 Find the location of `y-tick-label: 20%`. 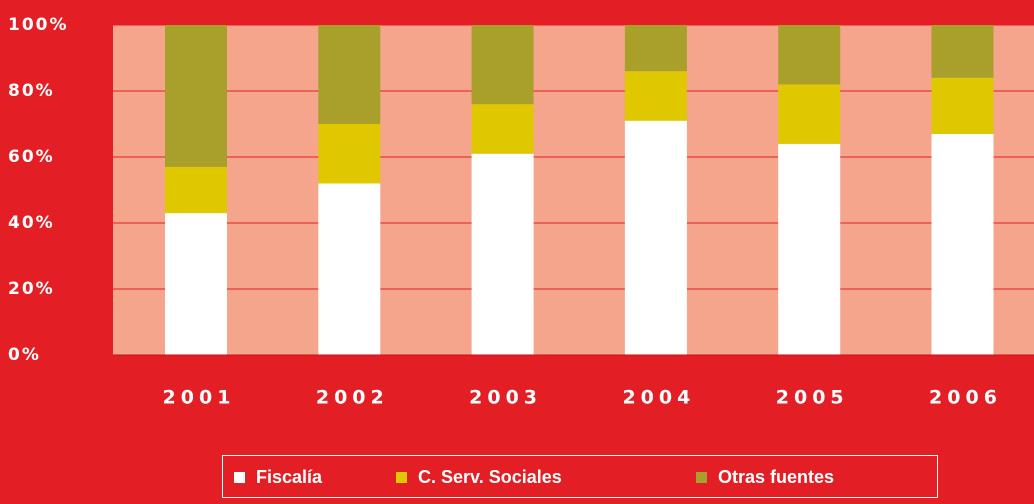

y-tick-label: 20% is located at coordinates (31, 289).